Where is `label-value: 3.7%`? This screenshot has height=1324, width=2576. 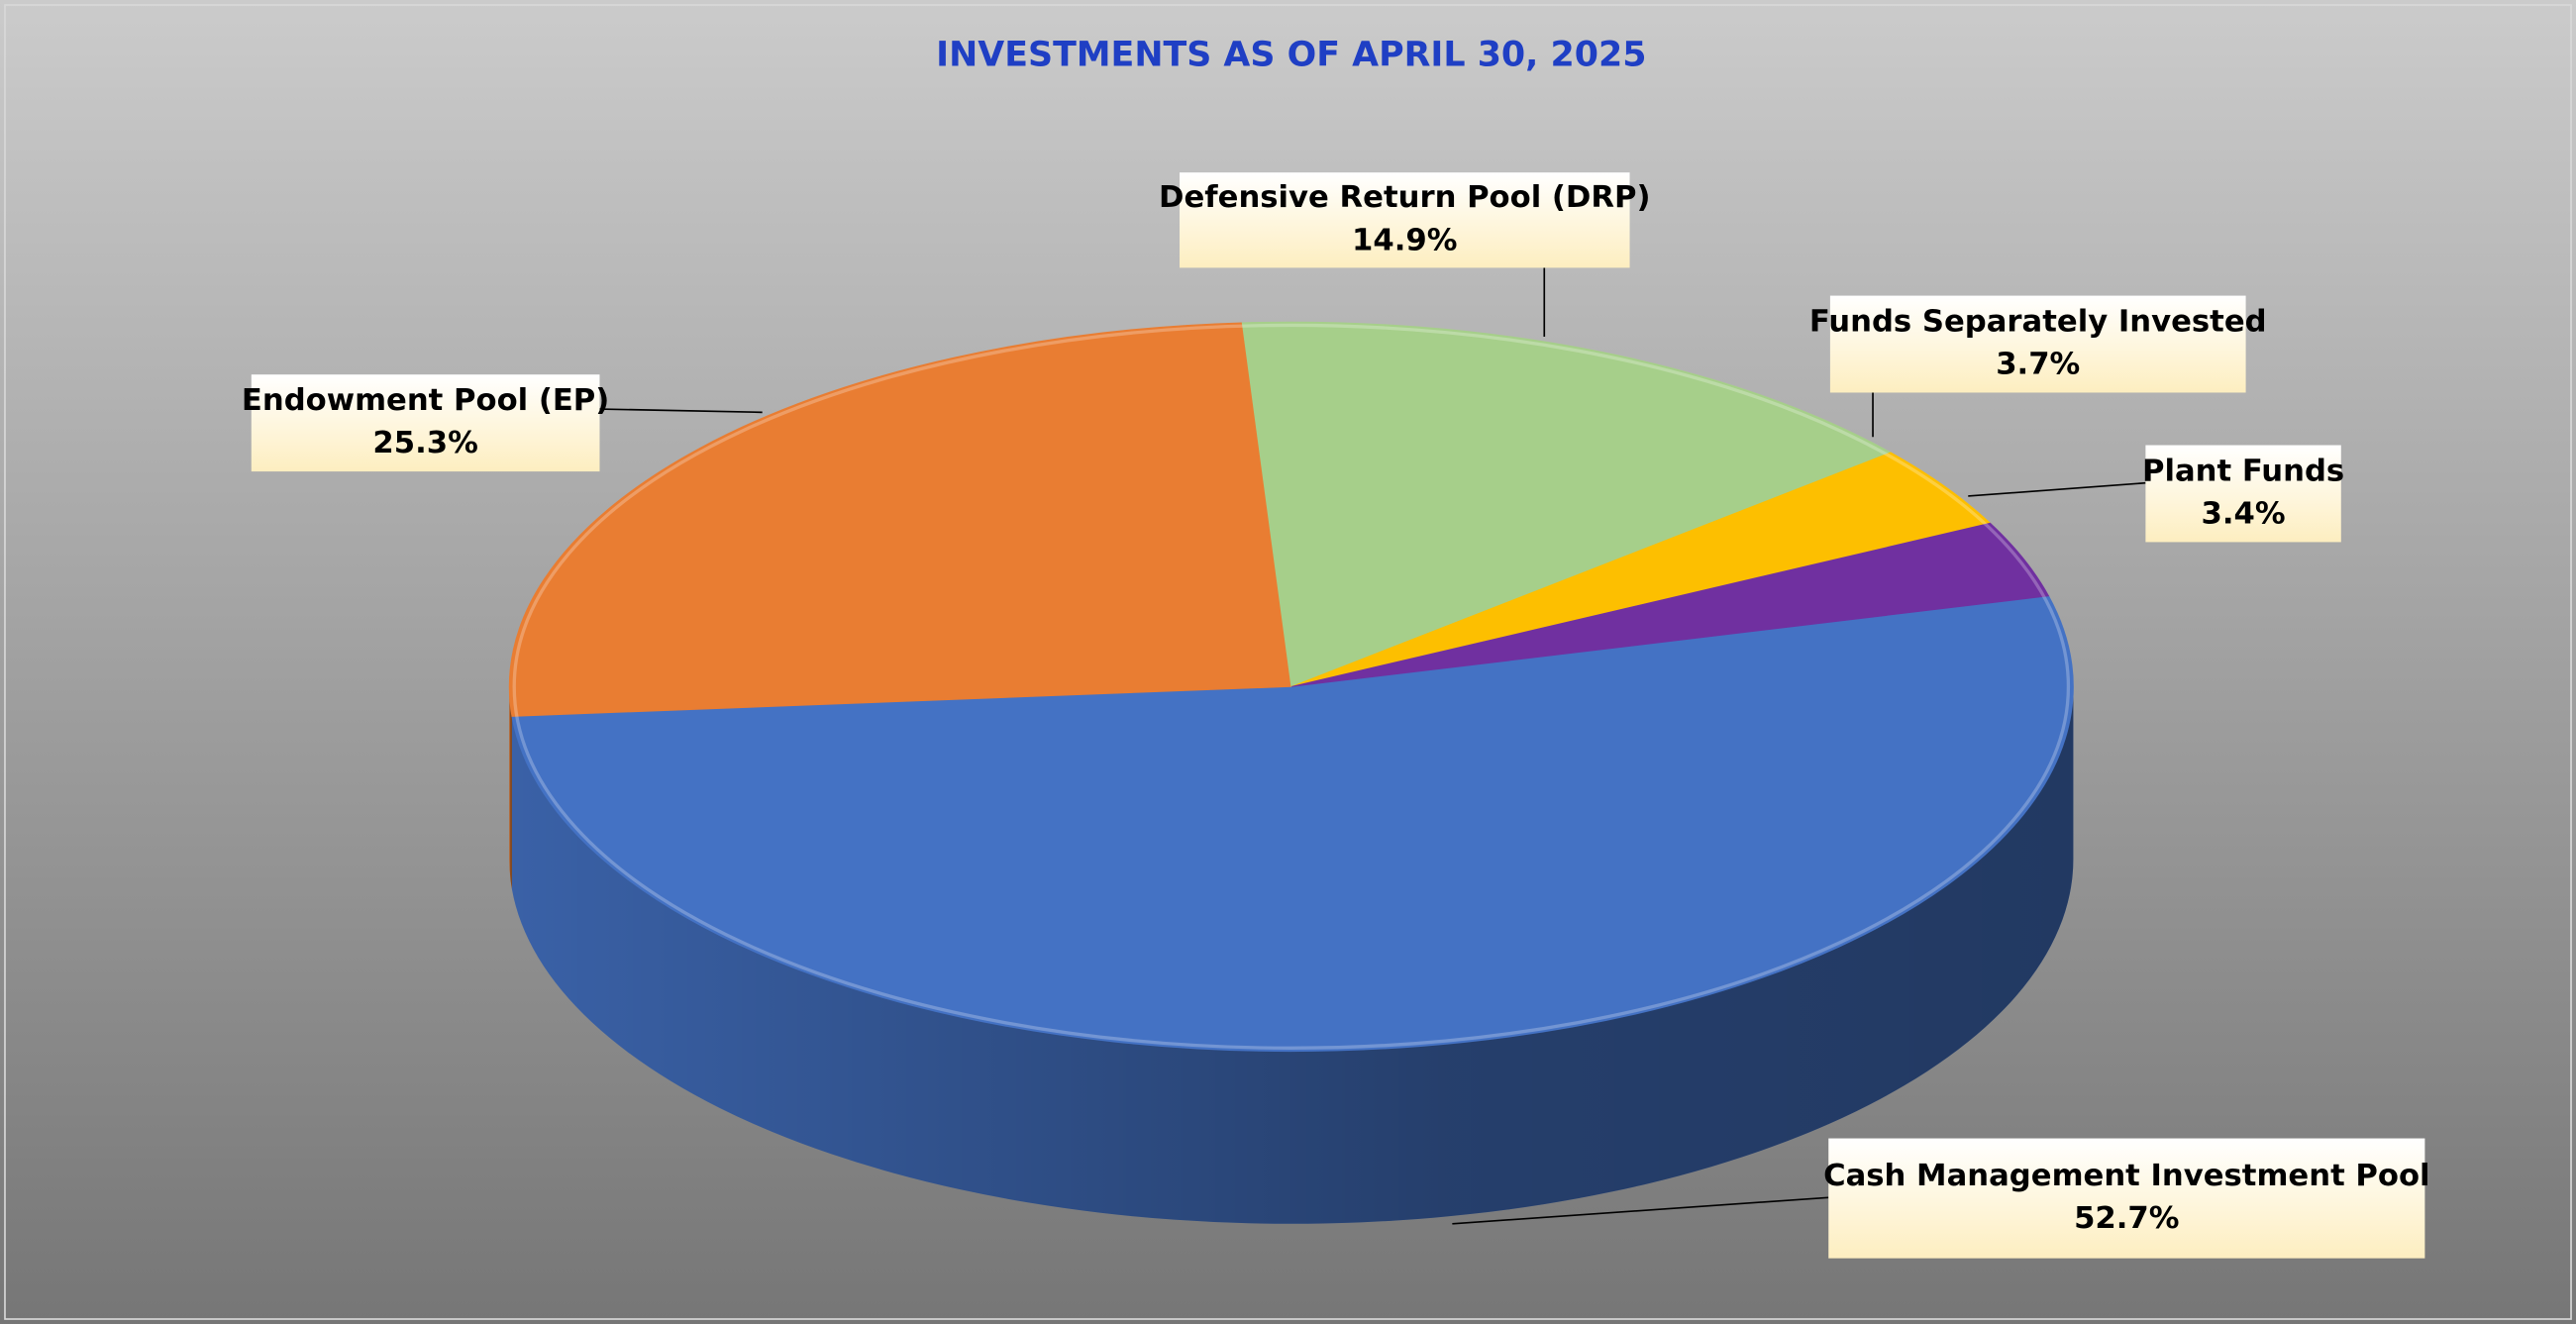 label-value: 3.7% is located at coordinates (2038, 365).